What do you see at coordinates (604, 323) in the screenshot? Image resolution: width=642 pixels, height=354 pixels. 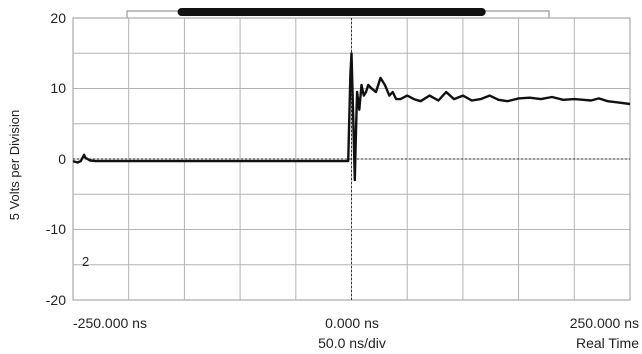 I see `x-tick-label: 250.000 ns` at bounding box center [604, 323].